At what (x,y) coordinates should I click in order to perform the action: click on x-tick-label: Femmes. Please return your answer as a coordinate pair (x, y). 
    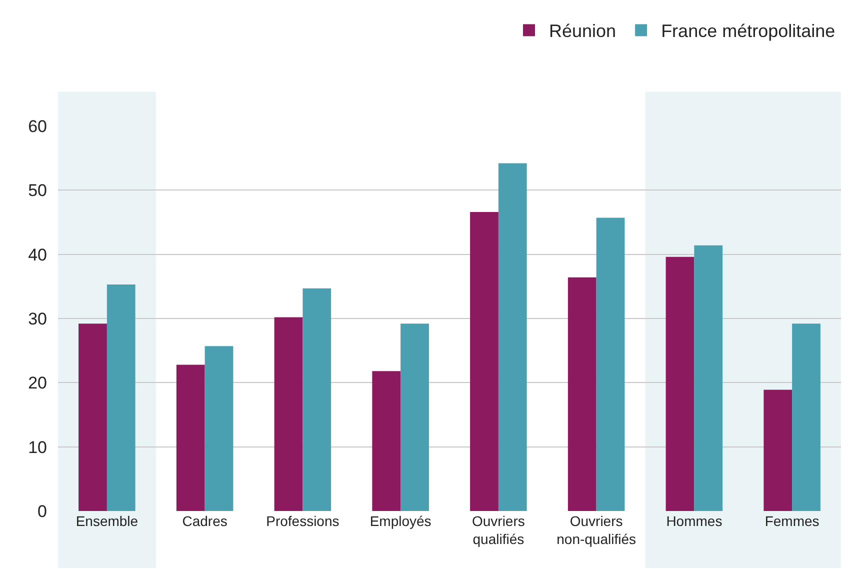
    Looking at the image, I should click on (792, 521).